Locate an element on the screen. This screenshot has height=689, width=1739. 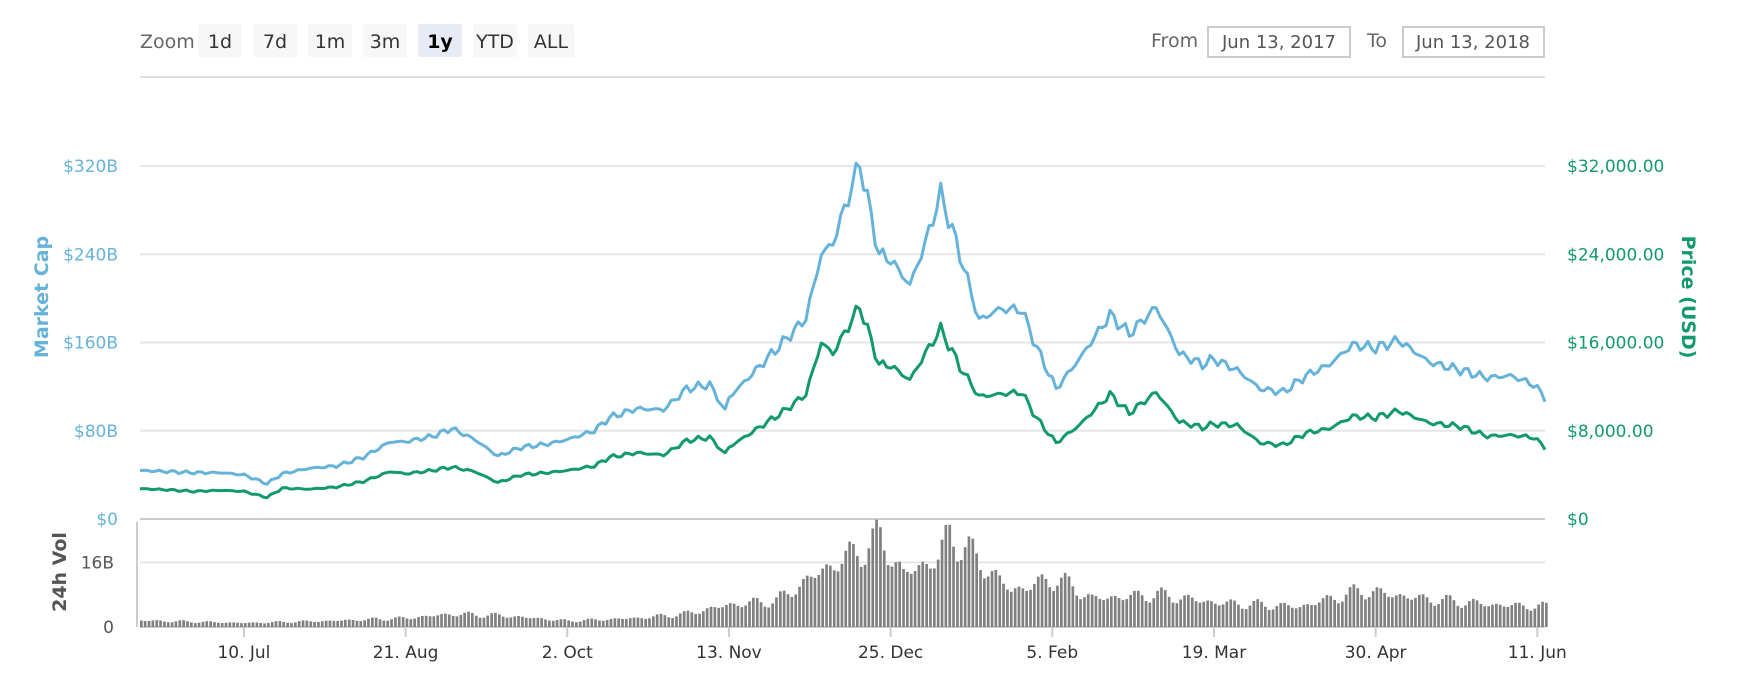
volume-axis: 0 16B is located at coordinates (813, 580).